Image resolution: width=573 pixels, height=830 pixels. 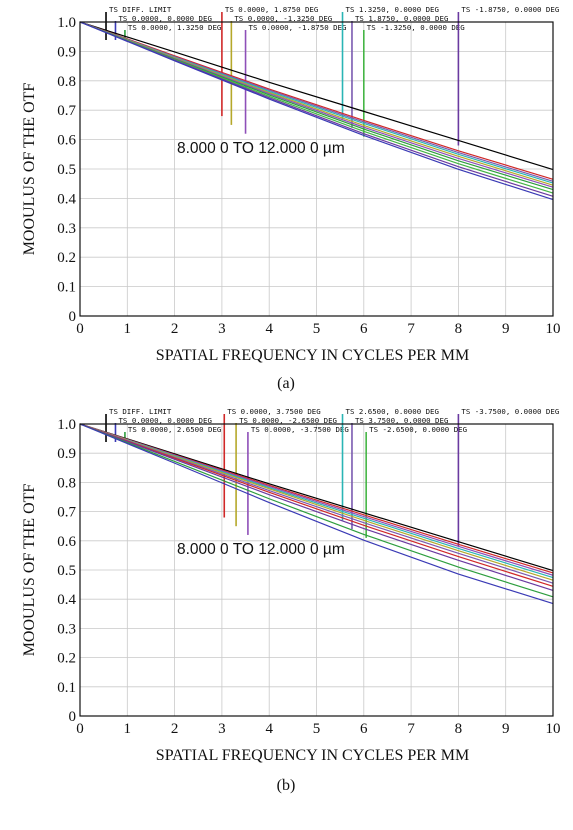 I want to click on legend-entry: TS 2.6500, 0.0000 DEG, so click(x=392, y=411).